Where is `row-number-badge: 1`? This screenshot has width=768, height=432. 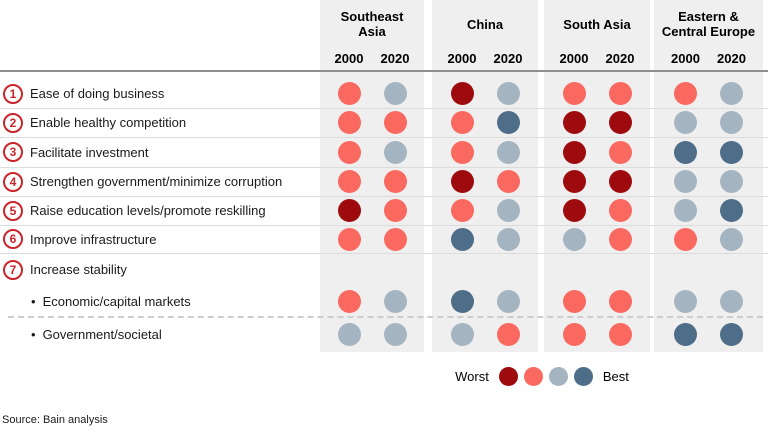
row-number-badge: 1 is located at coordinates (13, 93).